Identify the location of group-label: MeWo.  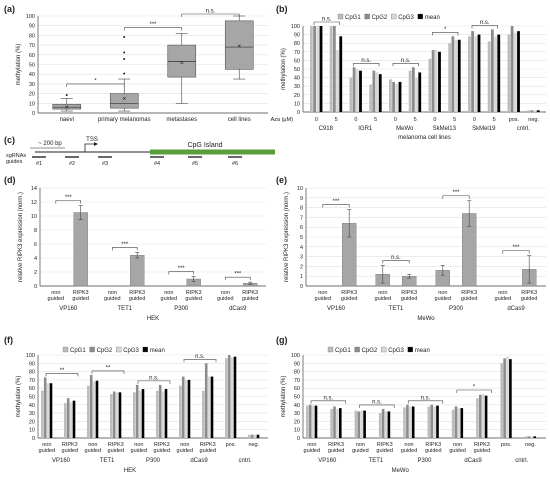
(405, 129).